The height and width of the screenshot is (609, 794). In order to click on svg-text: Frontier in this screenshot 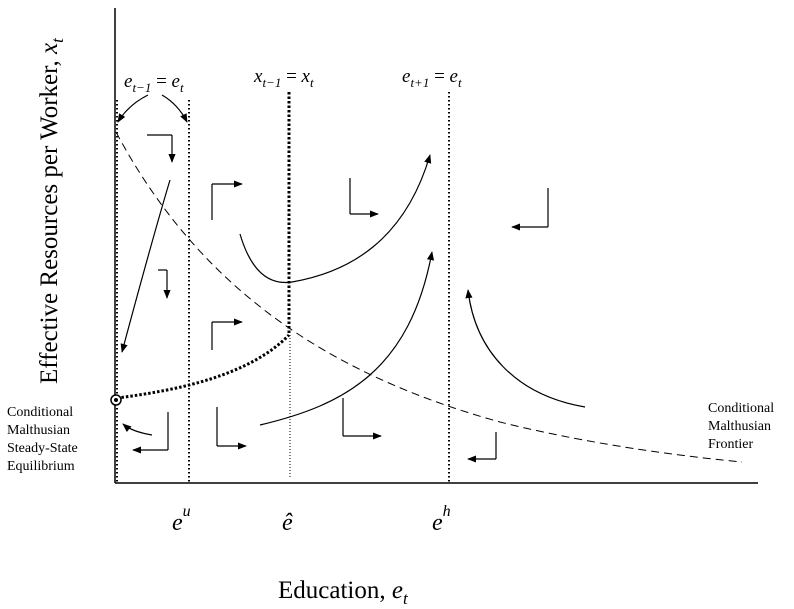, I will do `click(730, 444)`.